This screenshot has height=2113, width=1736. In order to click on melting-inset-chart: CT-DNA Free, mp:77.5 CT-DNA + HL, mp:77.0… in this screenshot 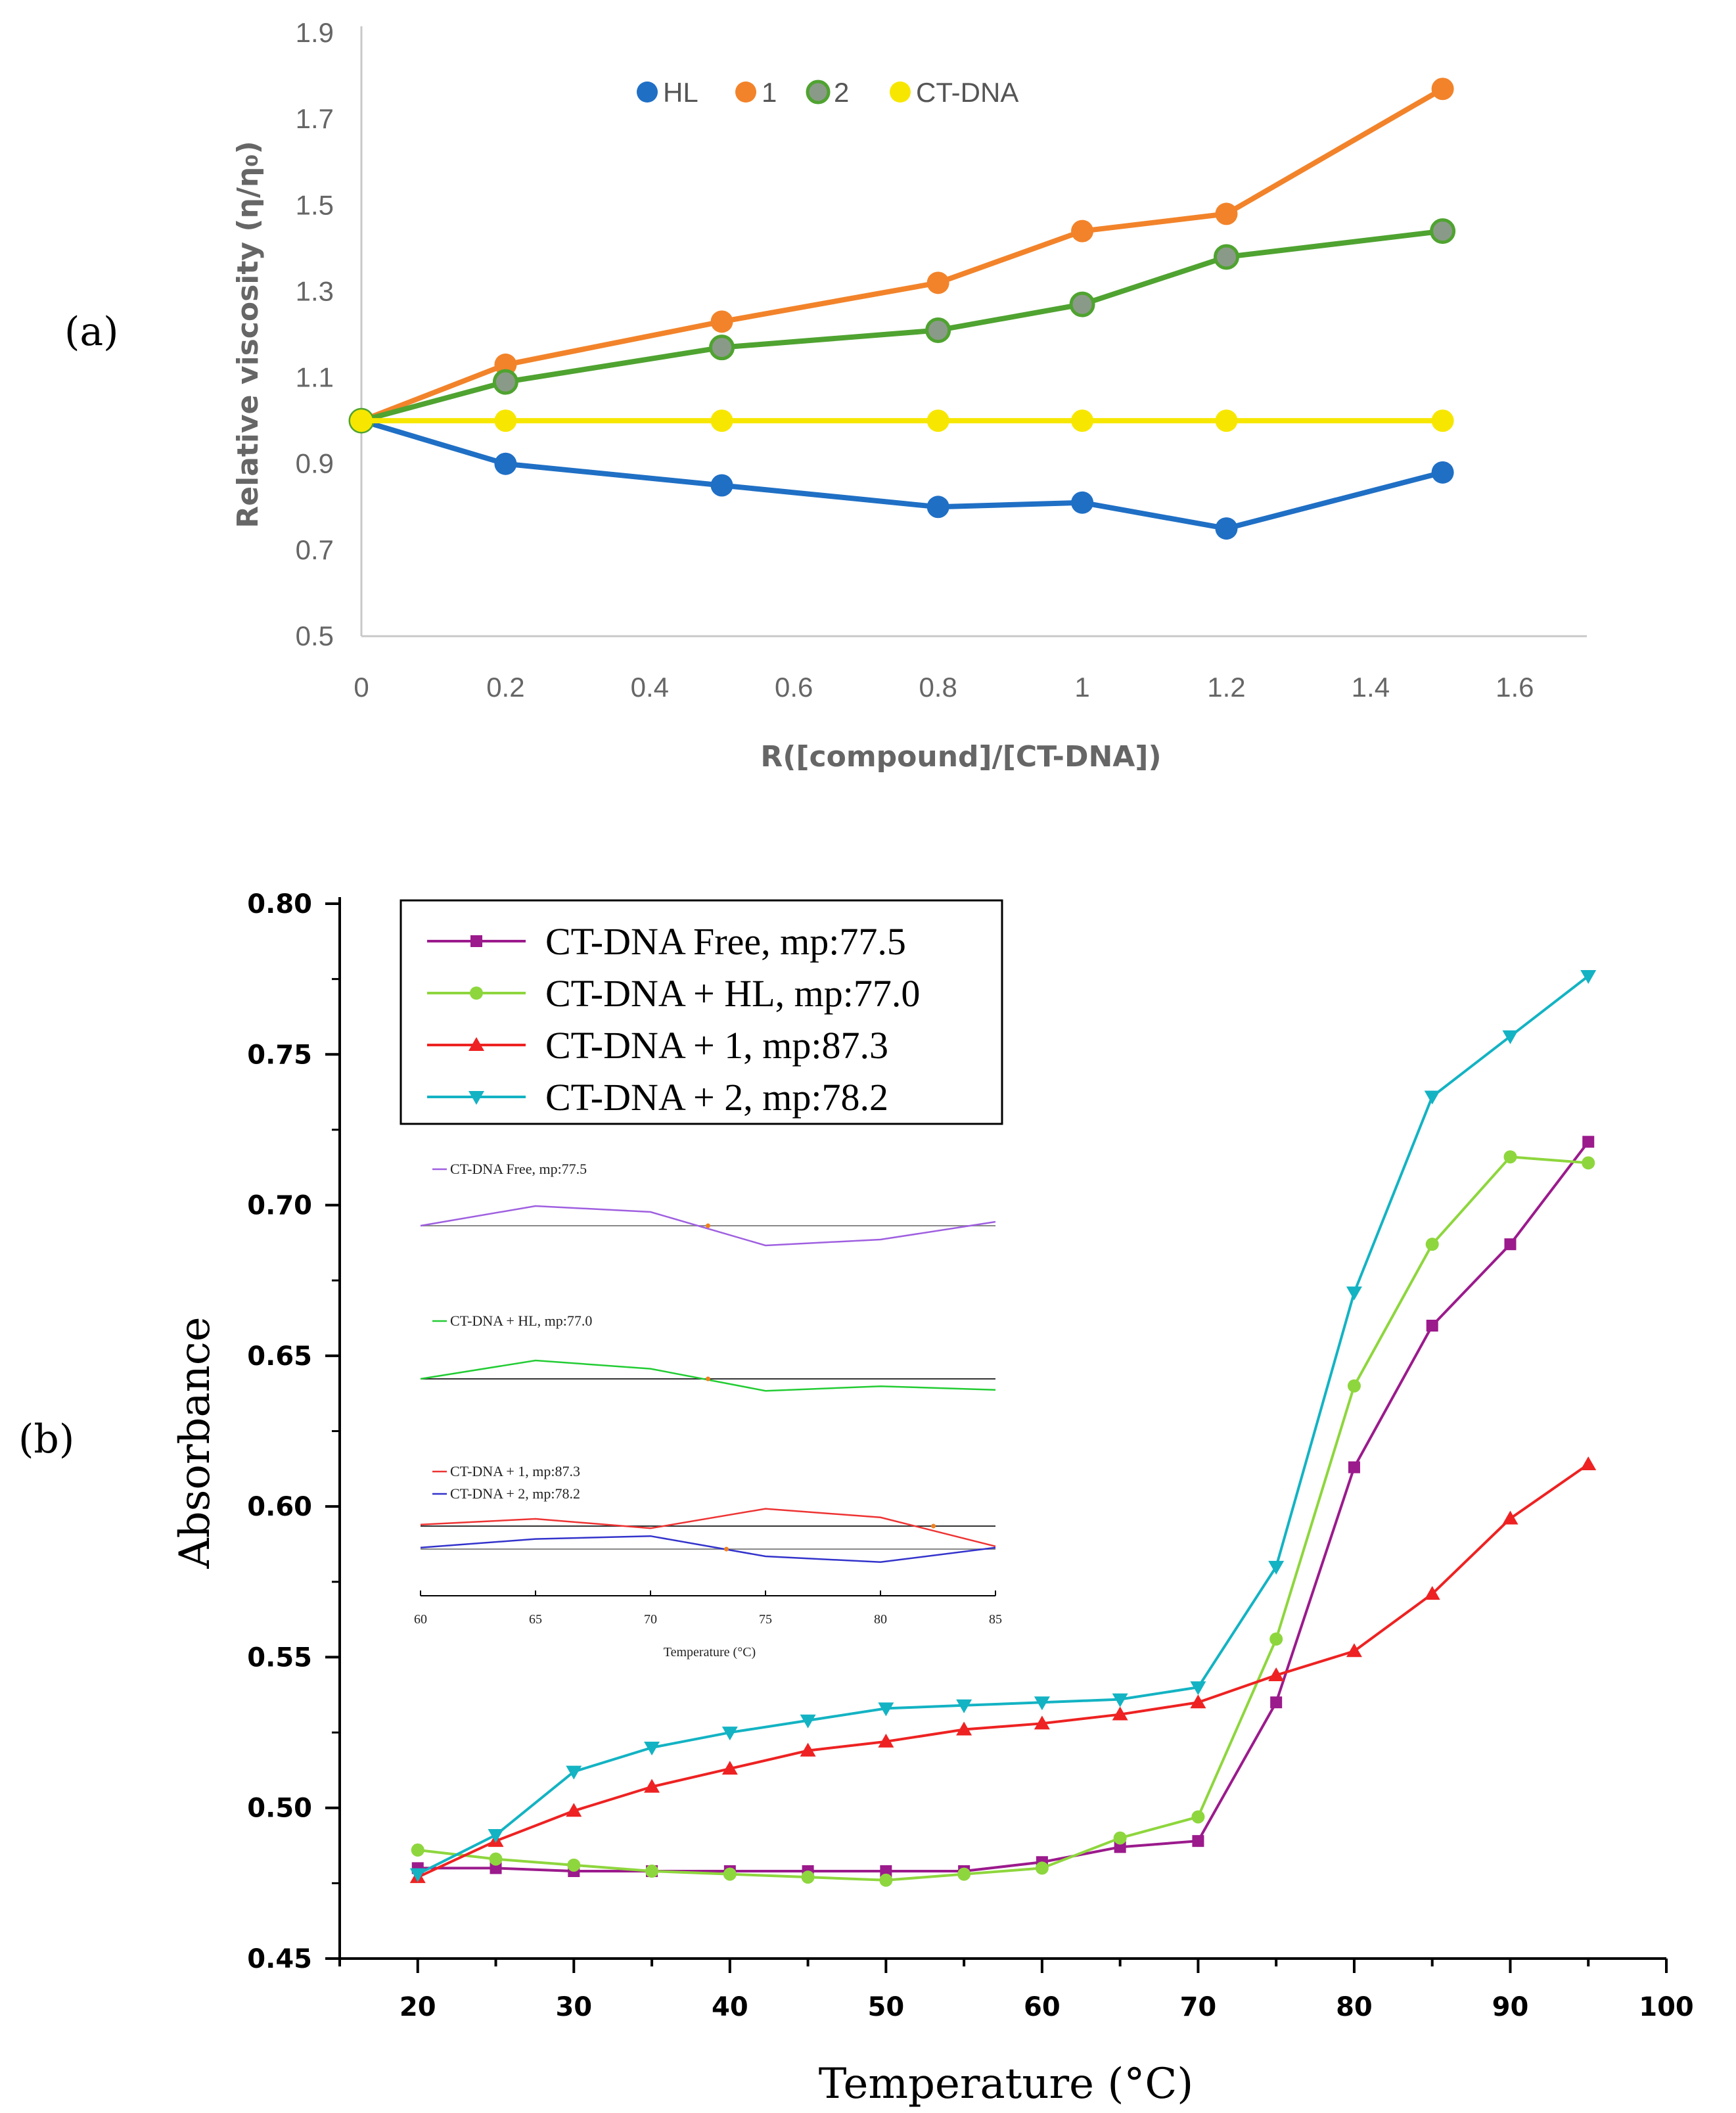, I will do `click(708, 1410)`.